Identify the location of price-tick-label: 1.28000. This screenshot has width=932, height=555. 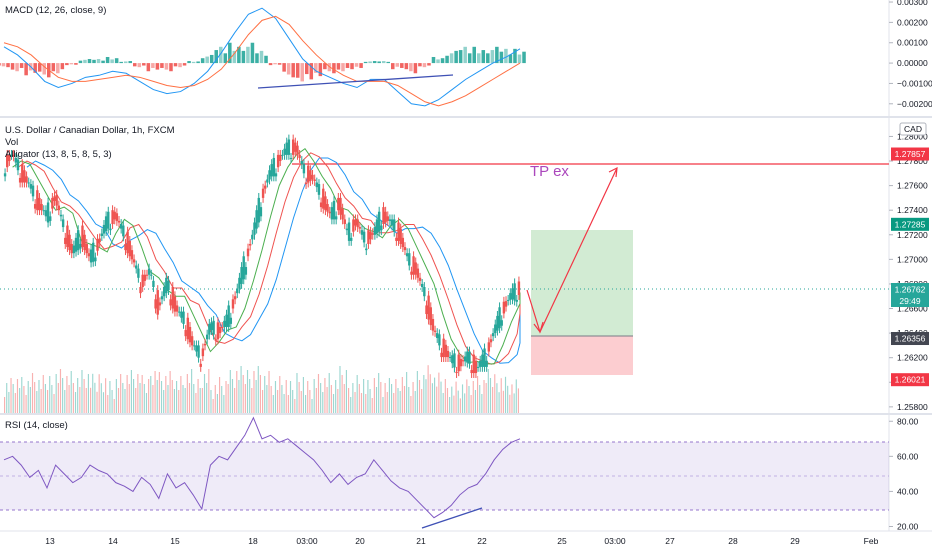
(912, 136).